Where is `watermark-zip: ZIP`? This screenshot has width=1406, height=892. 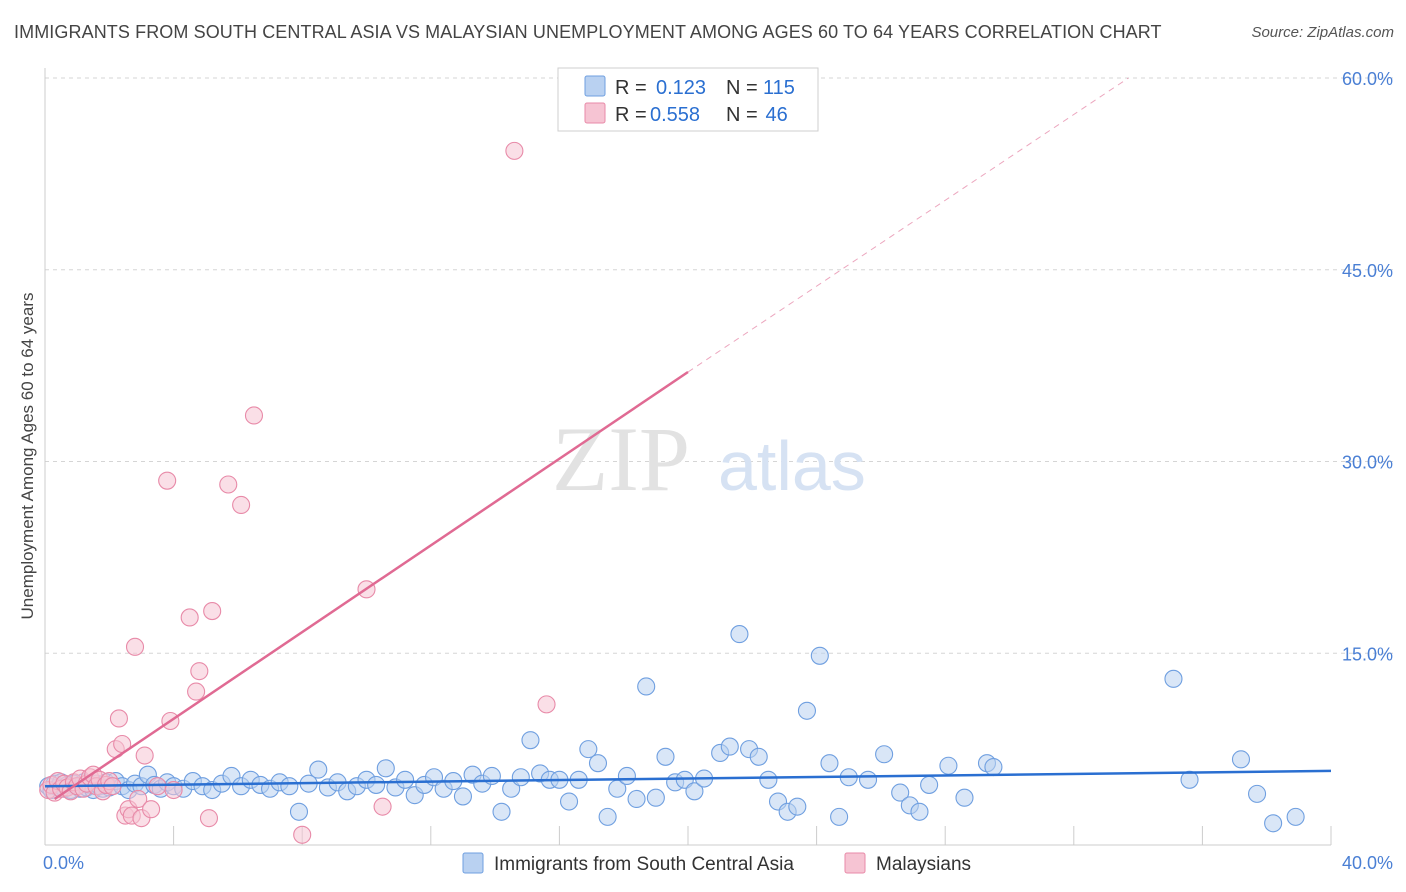 watermark-zip: ZIP is located at coordinates (621, 459).